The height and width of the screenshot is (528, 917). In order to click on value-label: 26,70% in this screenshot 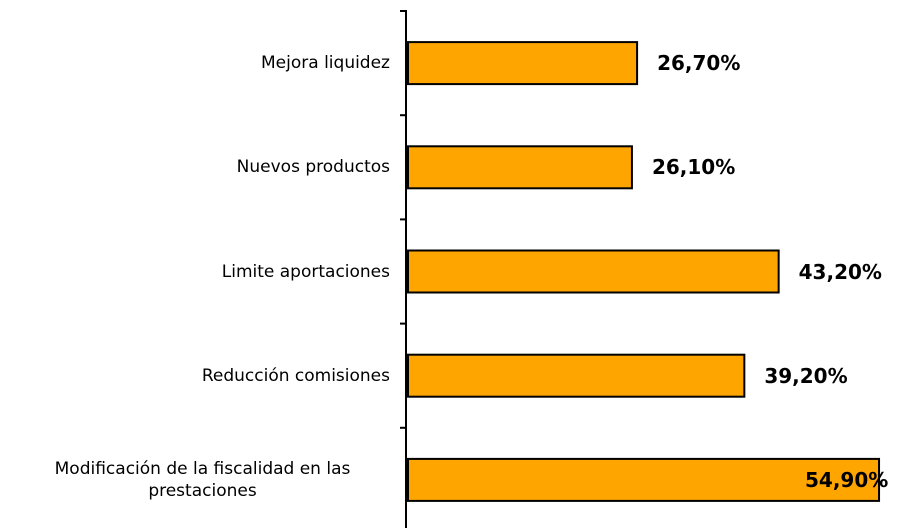, I will do `click(699, 63)`.